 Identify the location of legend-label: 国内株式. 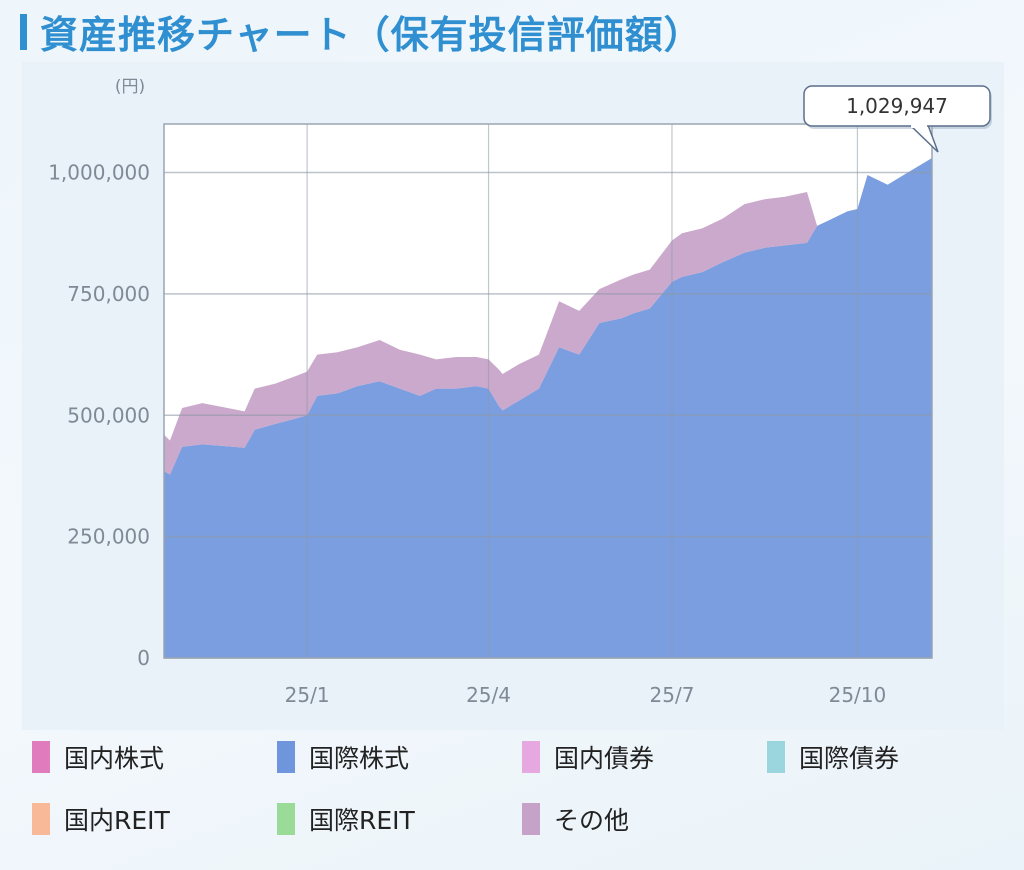
(114, 758).